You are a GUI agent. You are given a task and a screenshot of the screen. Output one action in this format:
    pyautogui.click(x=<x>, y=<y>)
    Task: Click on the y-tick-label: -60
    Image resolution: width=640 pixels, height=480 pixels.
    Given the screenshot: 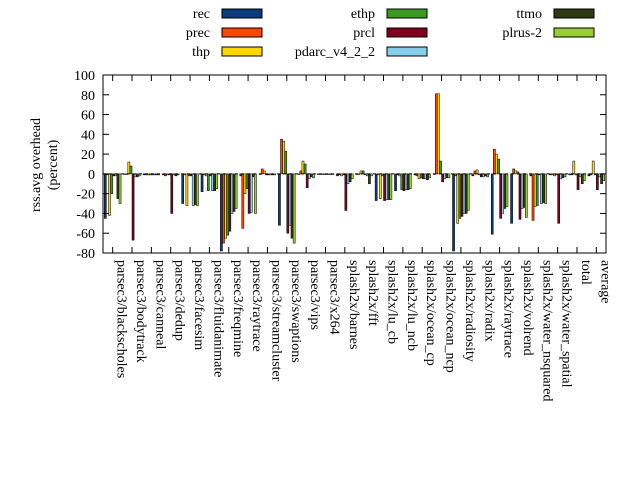 What is the action you would take?
    pyautogui.click(x=85, y=234)
    